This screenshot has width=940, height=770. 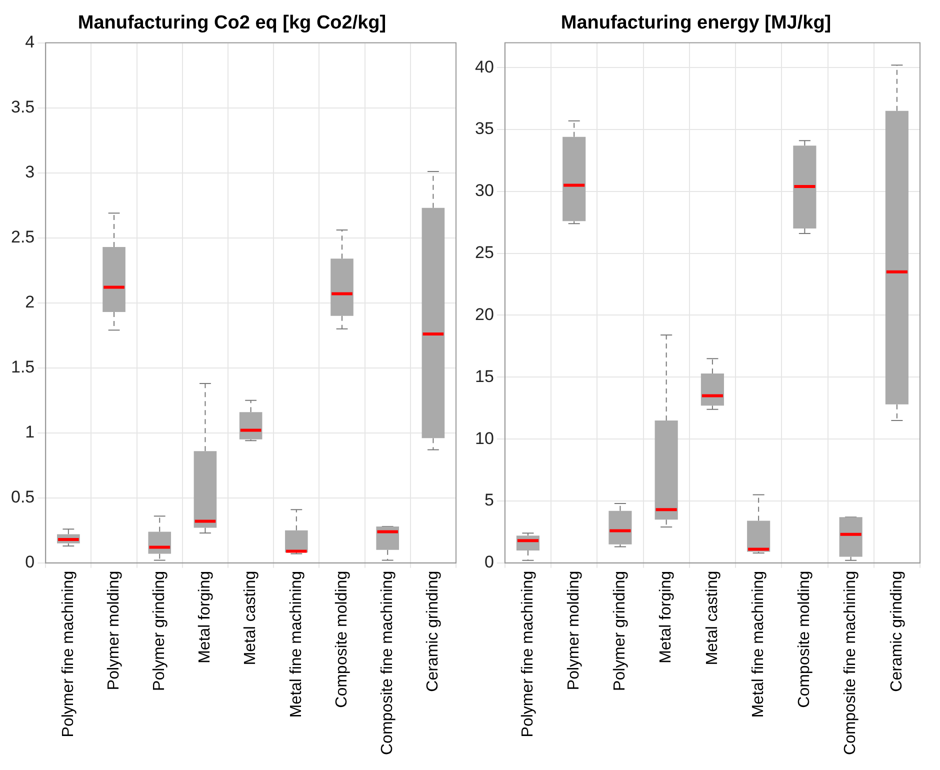 I want to click on y-tick-label: 15, so click(x=484, y=376).